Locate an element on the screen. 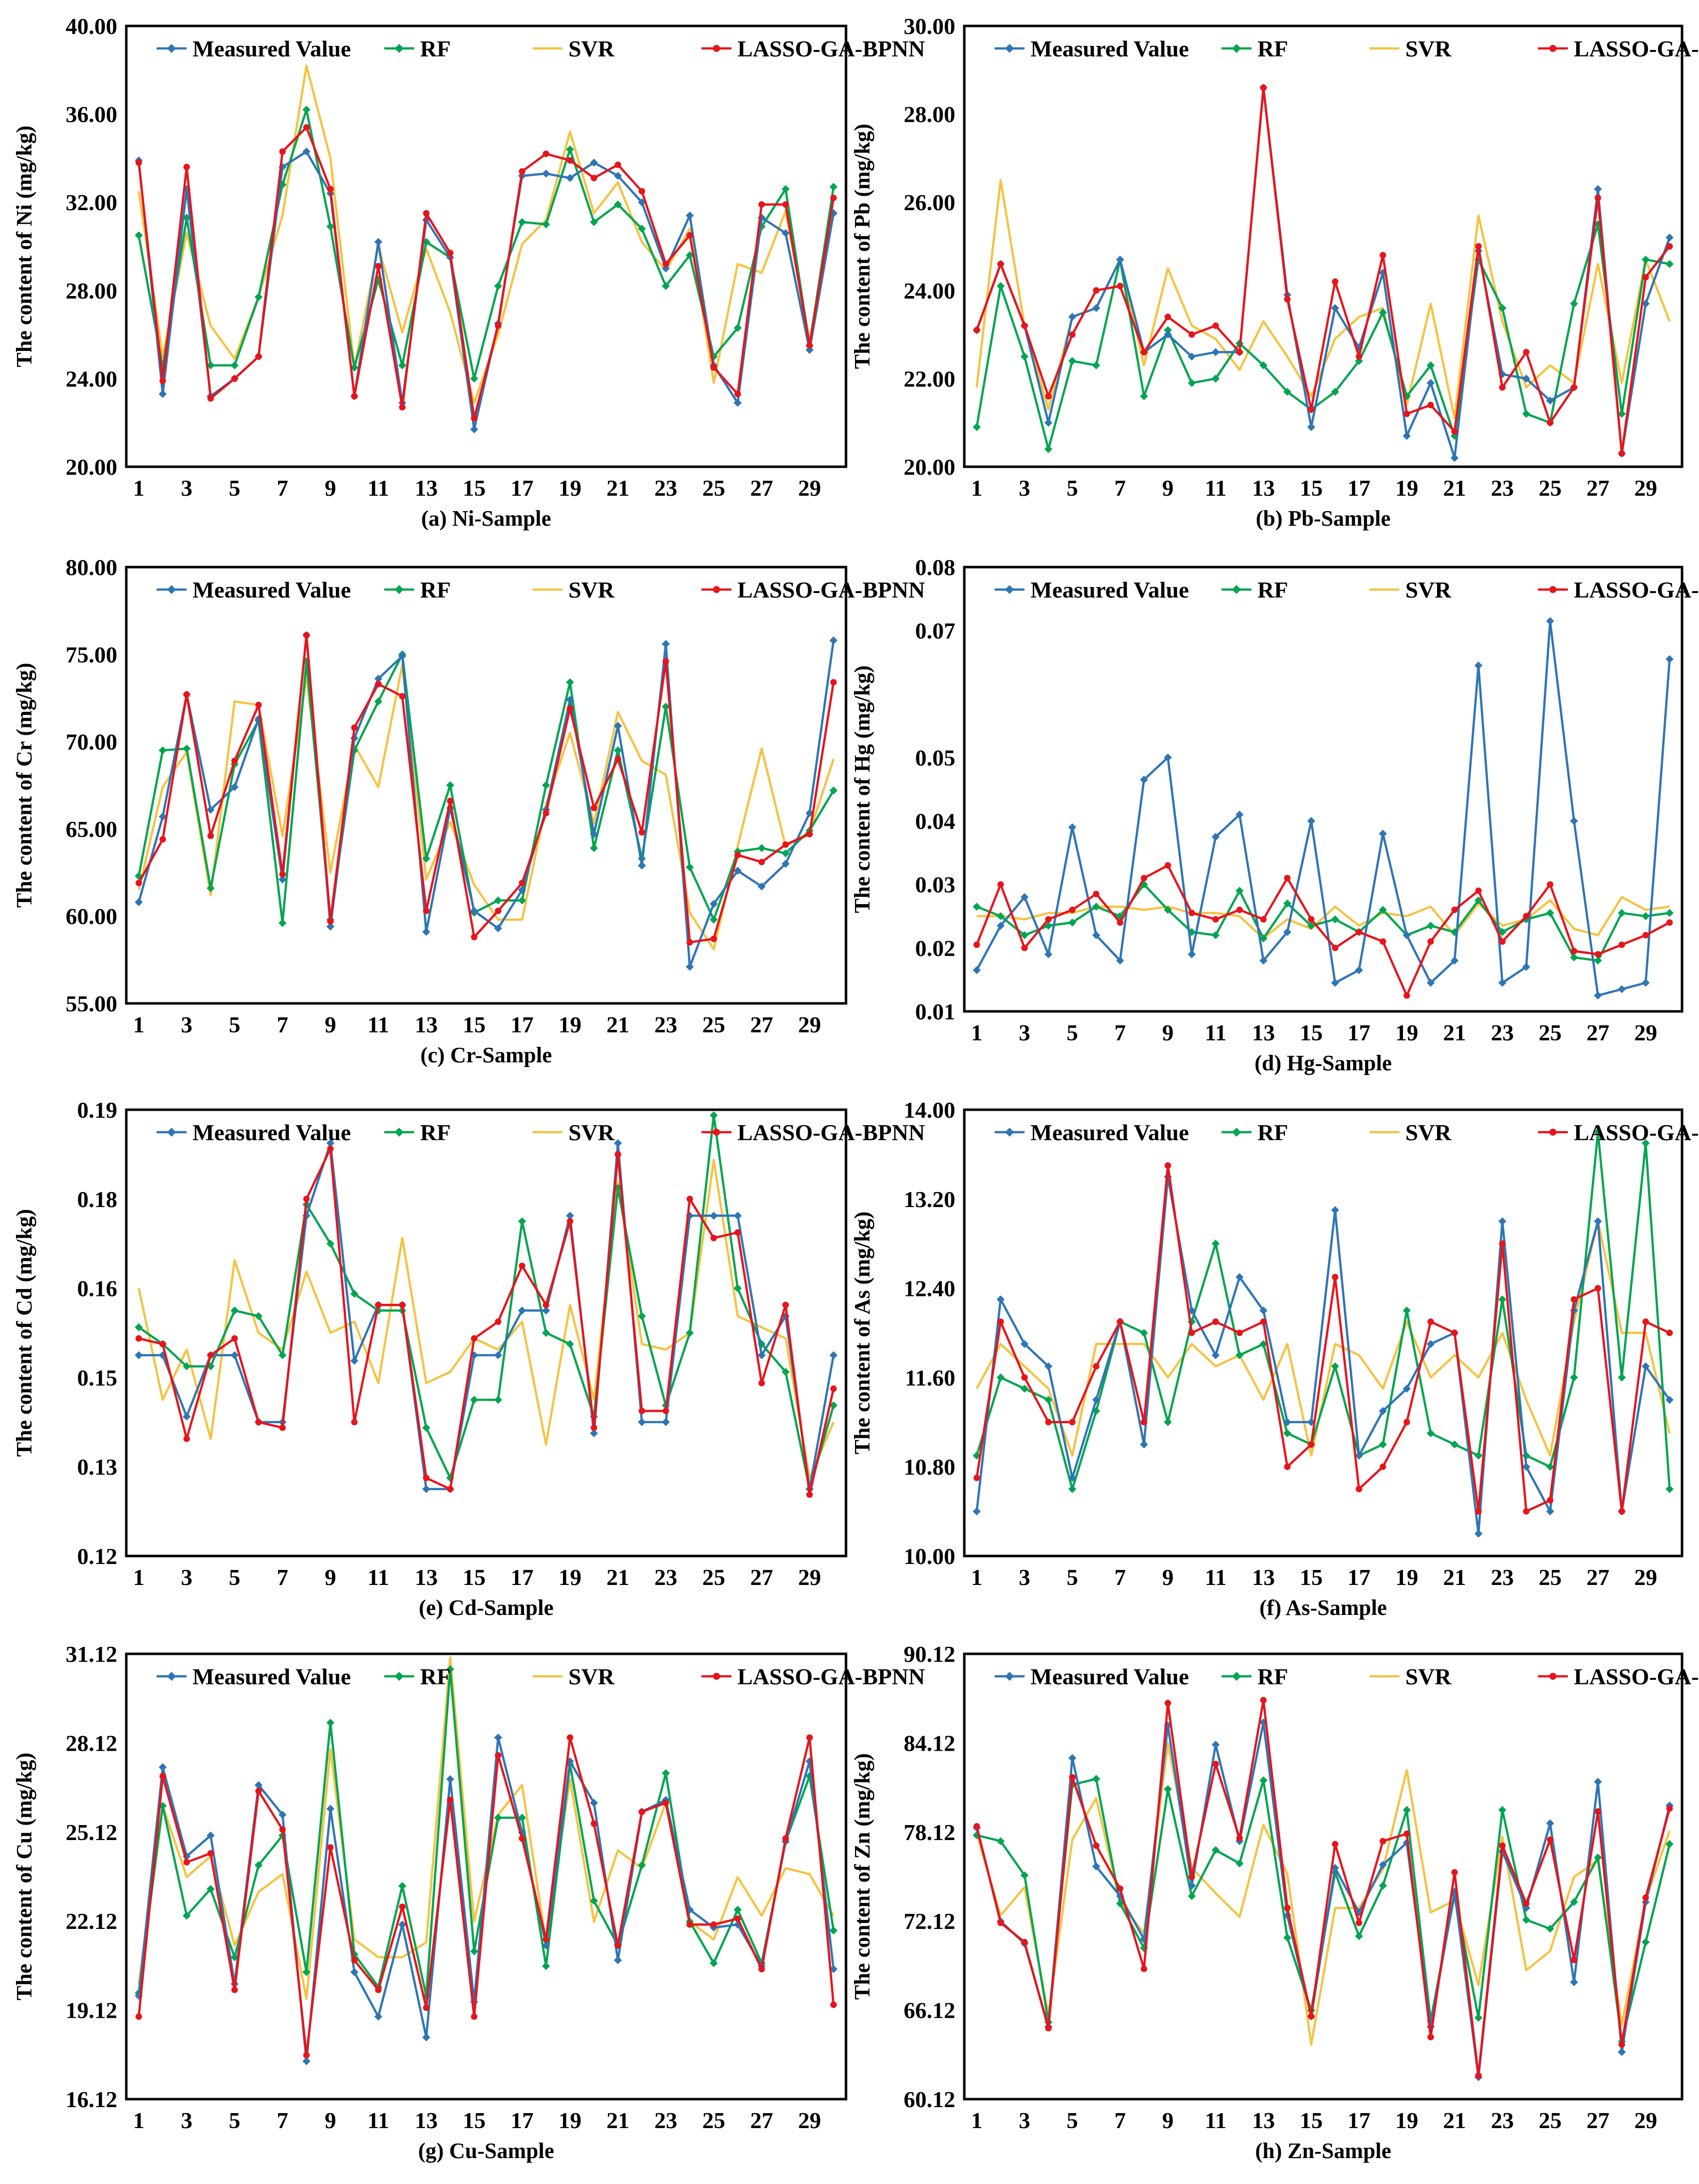 This screenshot has height=2184, width=1699. y-tick-label: 0.02 is located at coordinates (935, 948).